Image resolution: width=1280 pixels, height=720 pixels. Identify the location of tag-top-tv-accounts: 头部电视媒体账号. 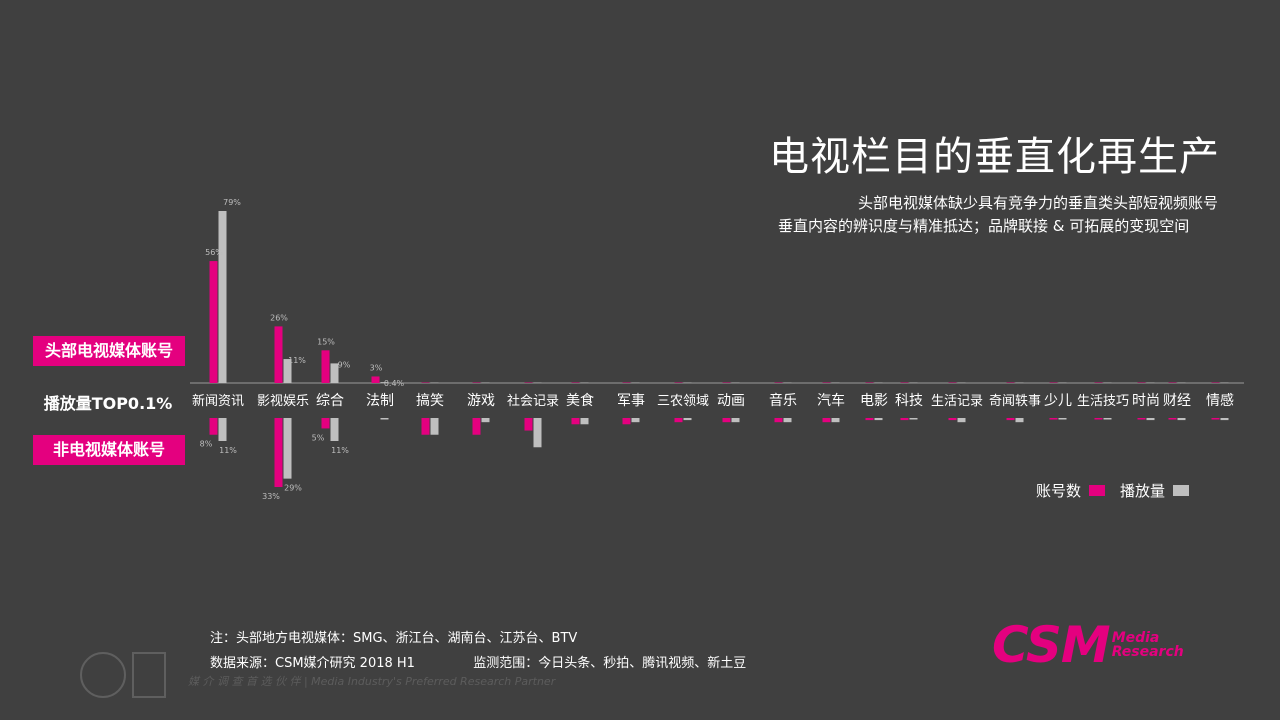
(109, 351).